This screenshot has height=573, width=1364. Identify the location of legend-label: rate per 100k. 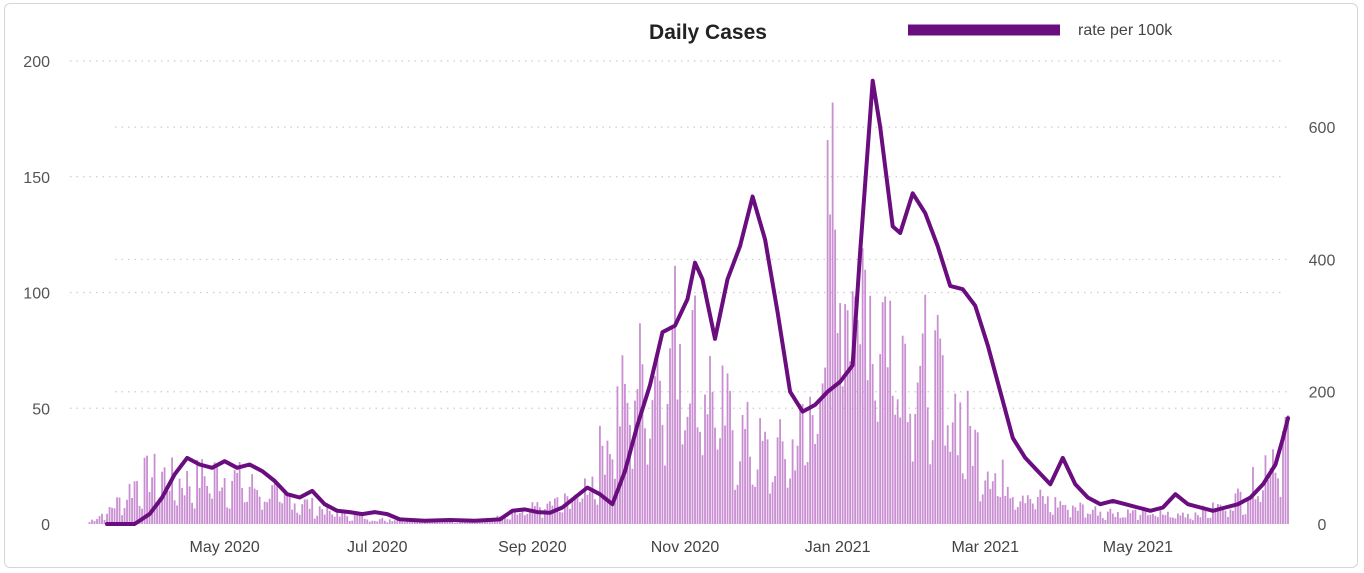
(1125, 30).